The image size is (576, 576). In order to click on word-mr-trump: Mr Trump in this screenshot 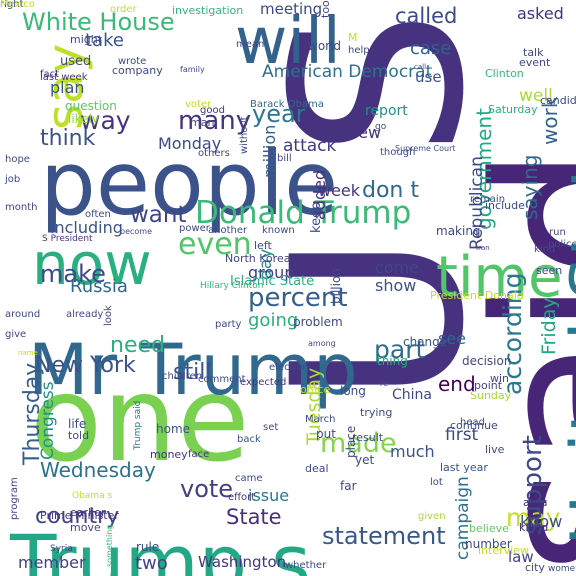, I will do `click(193, 370)`.